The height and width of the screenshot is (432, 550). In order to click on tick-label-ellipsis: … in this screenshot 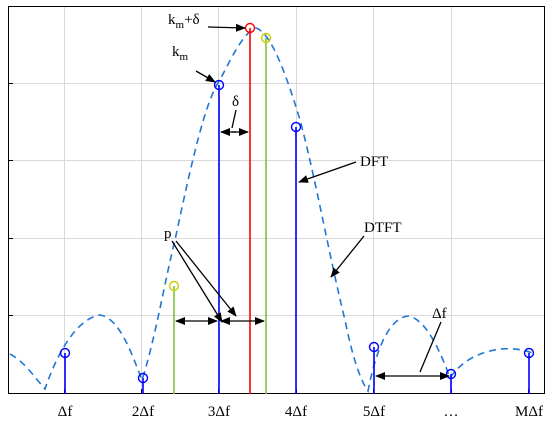, I will do `click(451, 412)`.